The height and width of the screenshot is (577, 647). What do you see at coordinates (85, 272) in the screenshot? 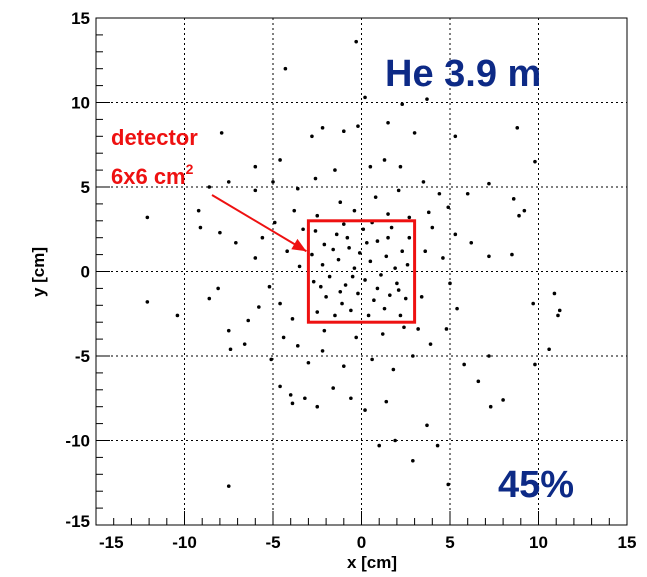
I see `y-tick-label: 0` at bounding box center [85, 272].